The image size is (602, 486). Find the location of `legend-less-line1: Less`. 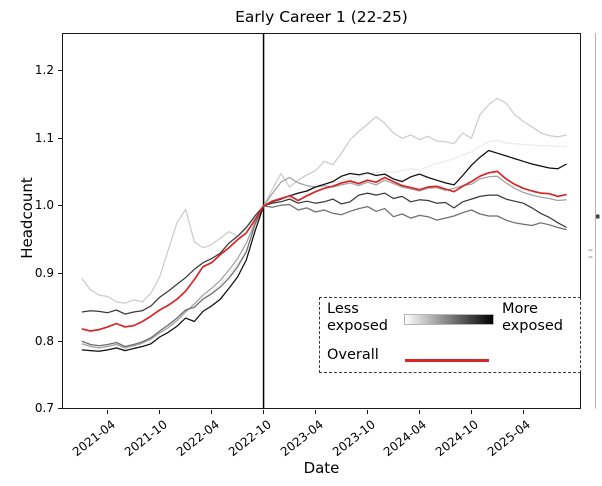

legend-less-line1: Less is located at coordinates (343, 309).